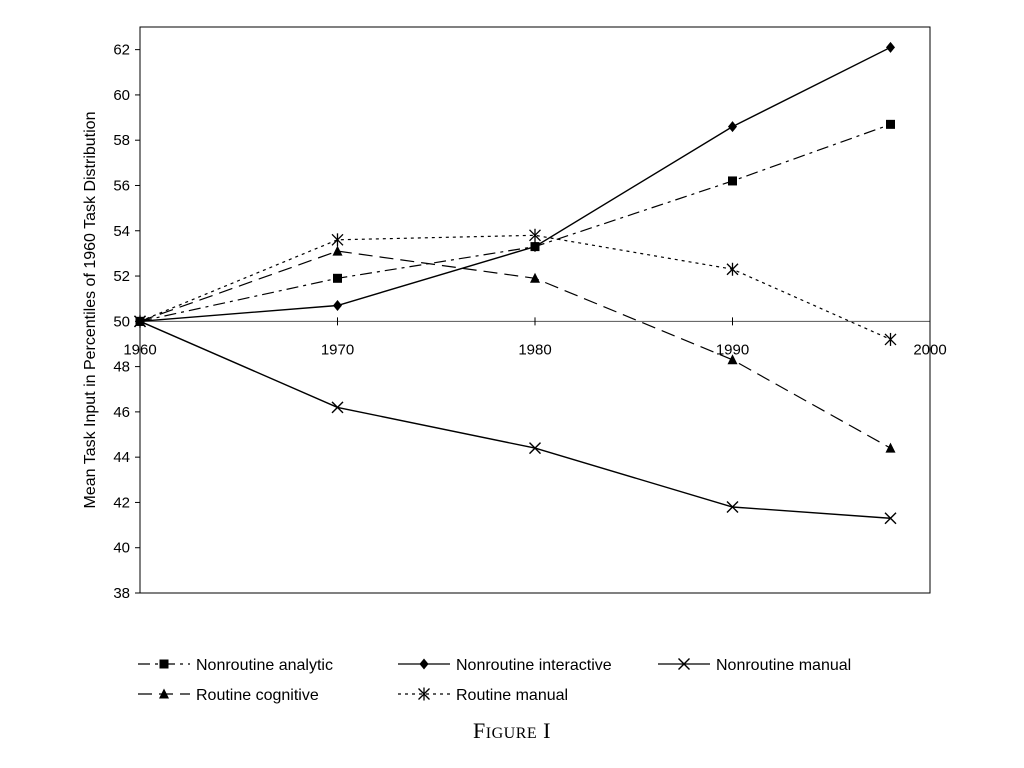  Describe the element at coordinates (512, 695) in the screenshot. I see `legend-label: Routine manual` at that location.